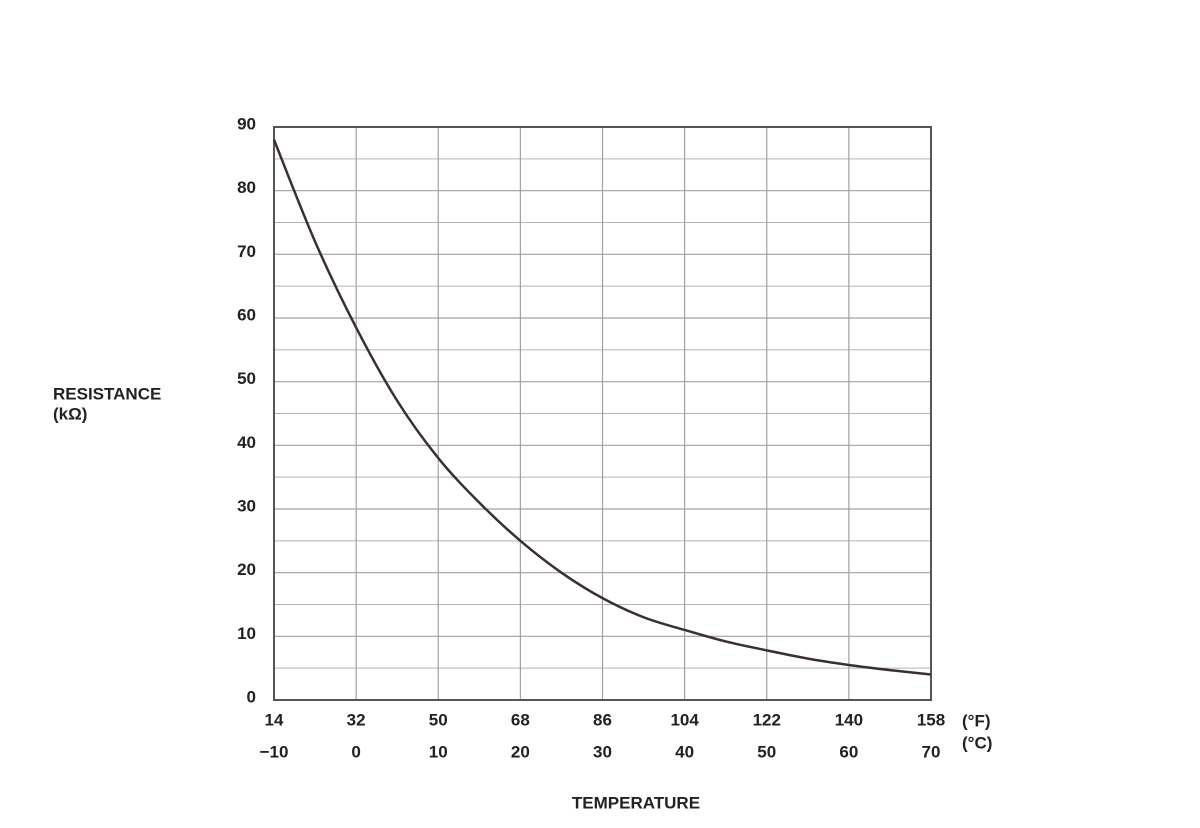 The width and height of the screenshot is (1200, 828). I want to click on x2-tick-label: 140, so click(849, 719).